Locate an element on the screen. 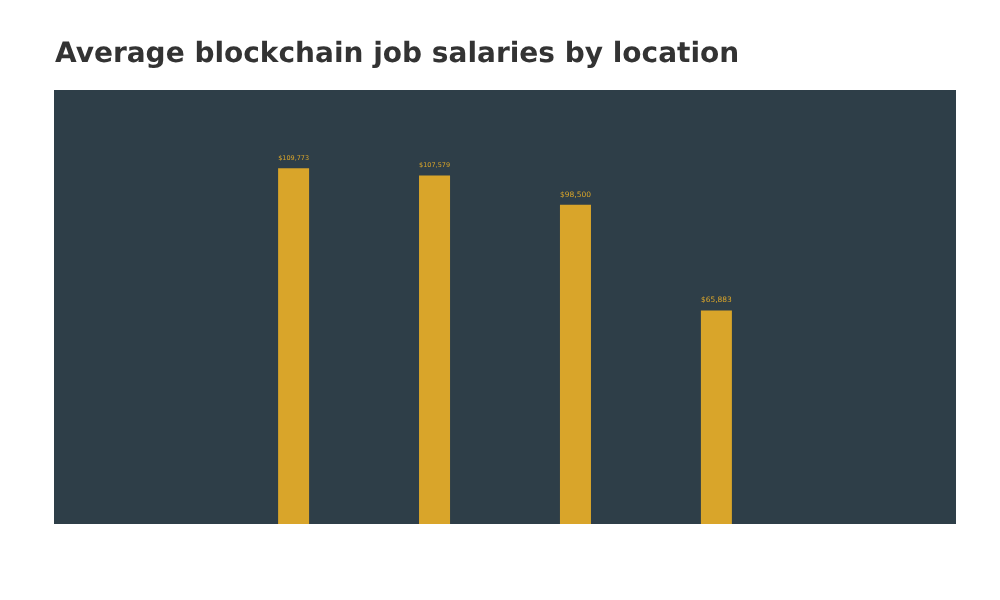 Image resolution: width=1000 pixels, height=600 pixels. chart-title: Average blockchain job salaries by location is located at coordinates (397, 53).